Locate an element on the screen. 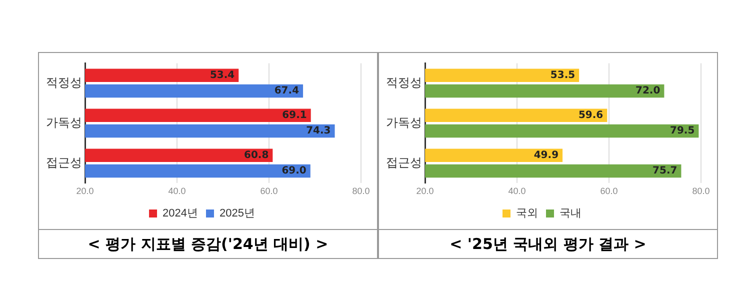 This screenshot has height=300, width=750. legend-label: 국내 is located at coordinates (571, 214).